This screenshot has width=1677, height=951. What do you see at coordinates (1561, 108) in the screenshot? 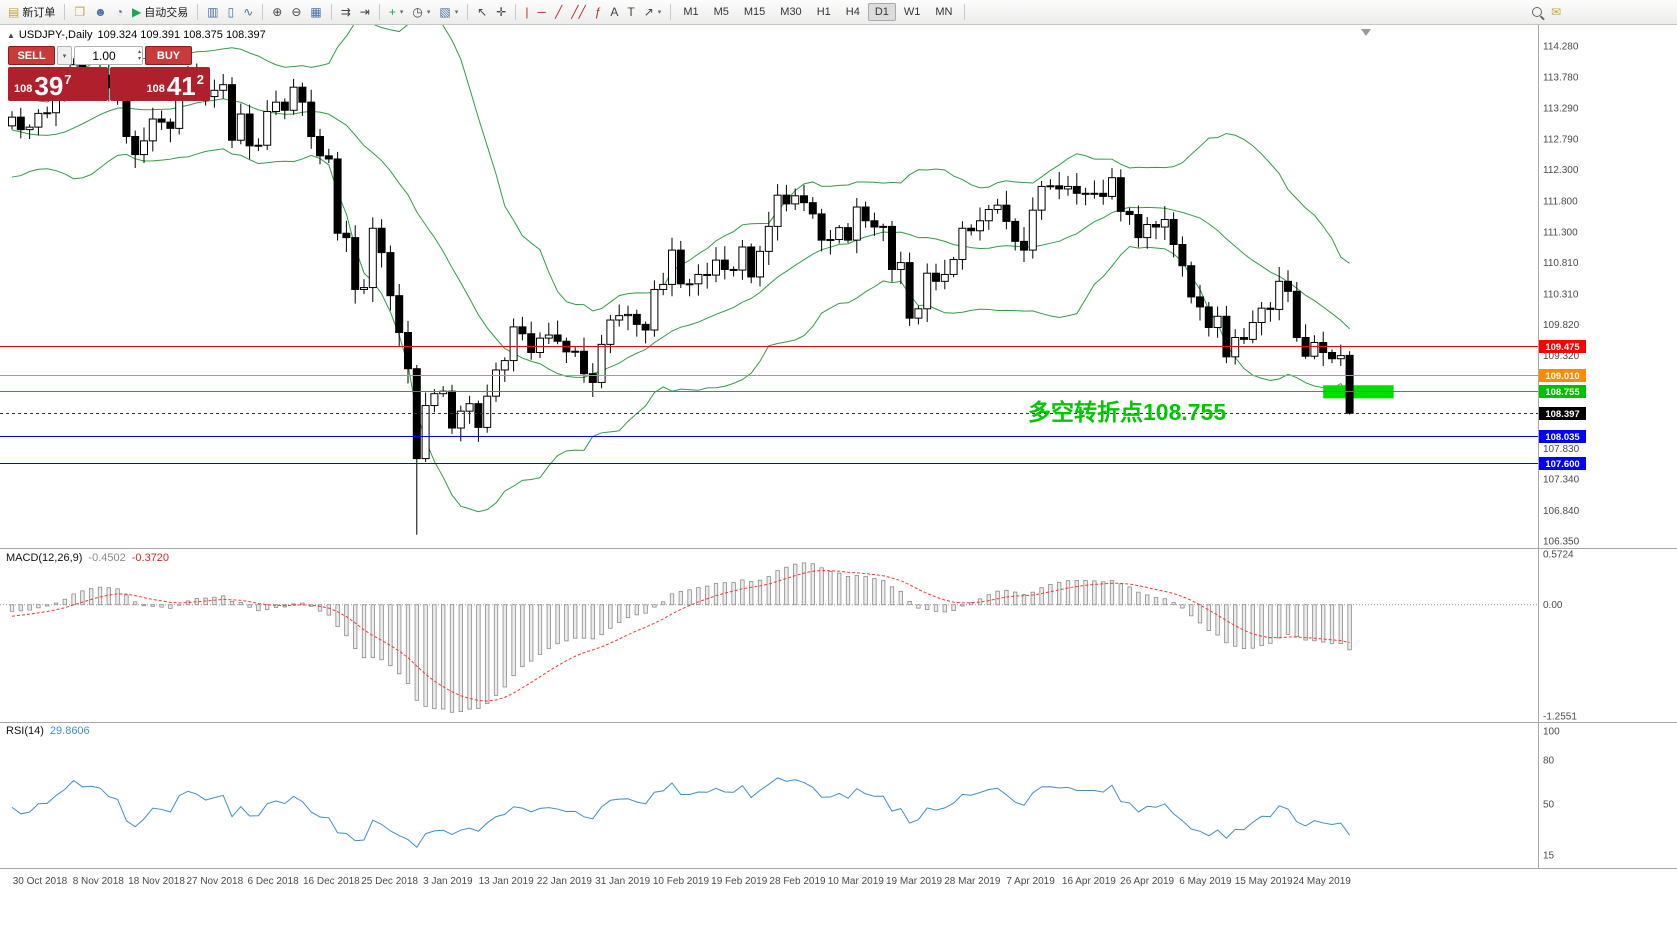
I see `svg-text: 113.290` at bounding box center [1561, 108].